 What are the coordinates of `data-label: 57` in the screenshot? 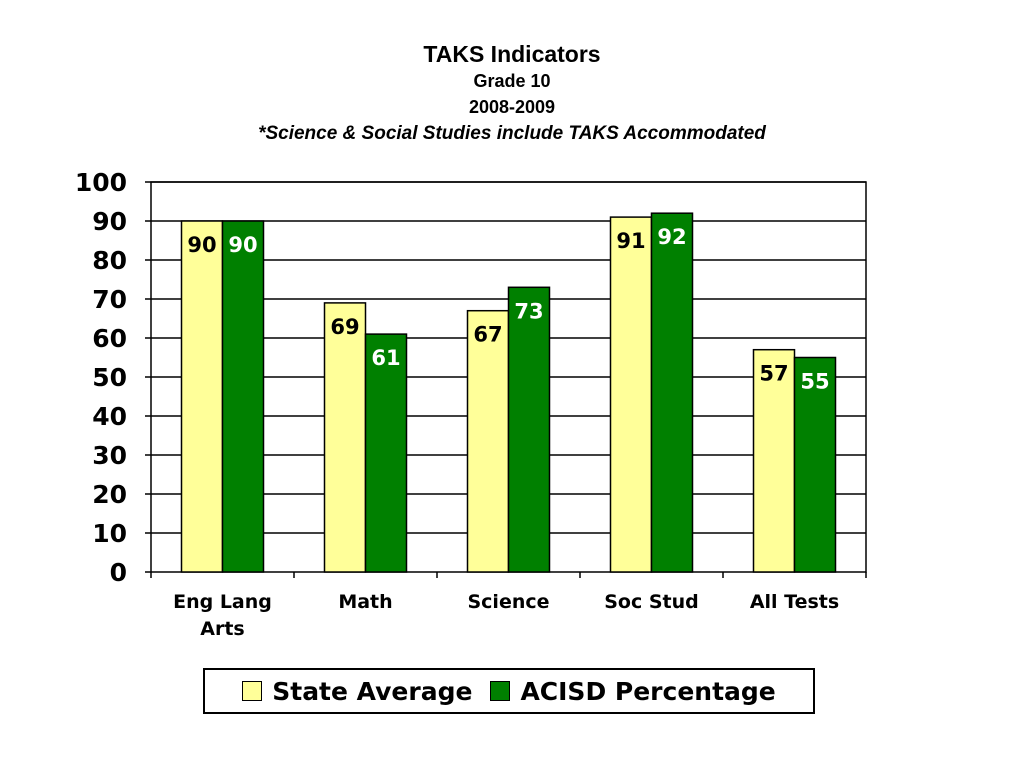 It's located at (773, 374).